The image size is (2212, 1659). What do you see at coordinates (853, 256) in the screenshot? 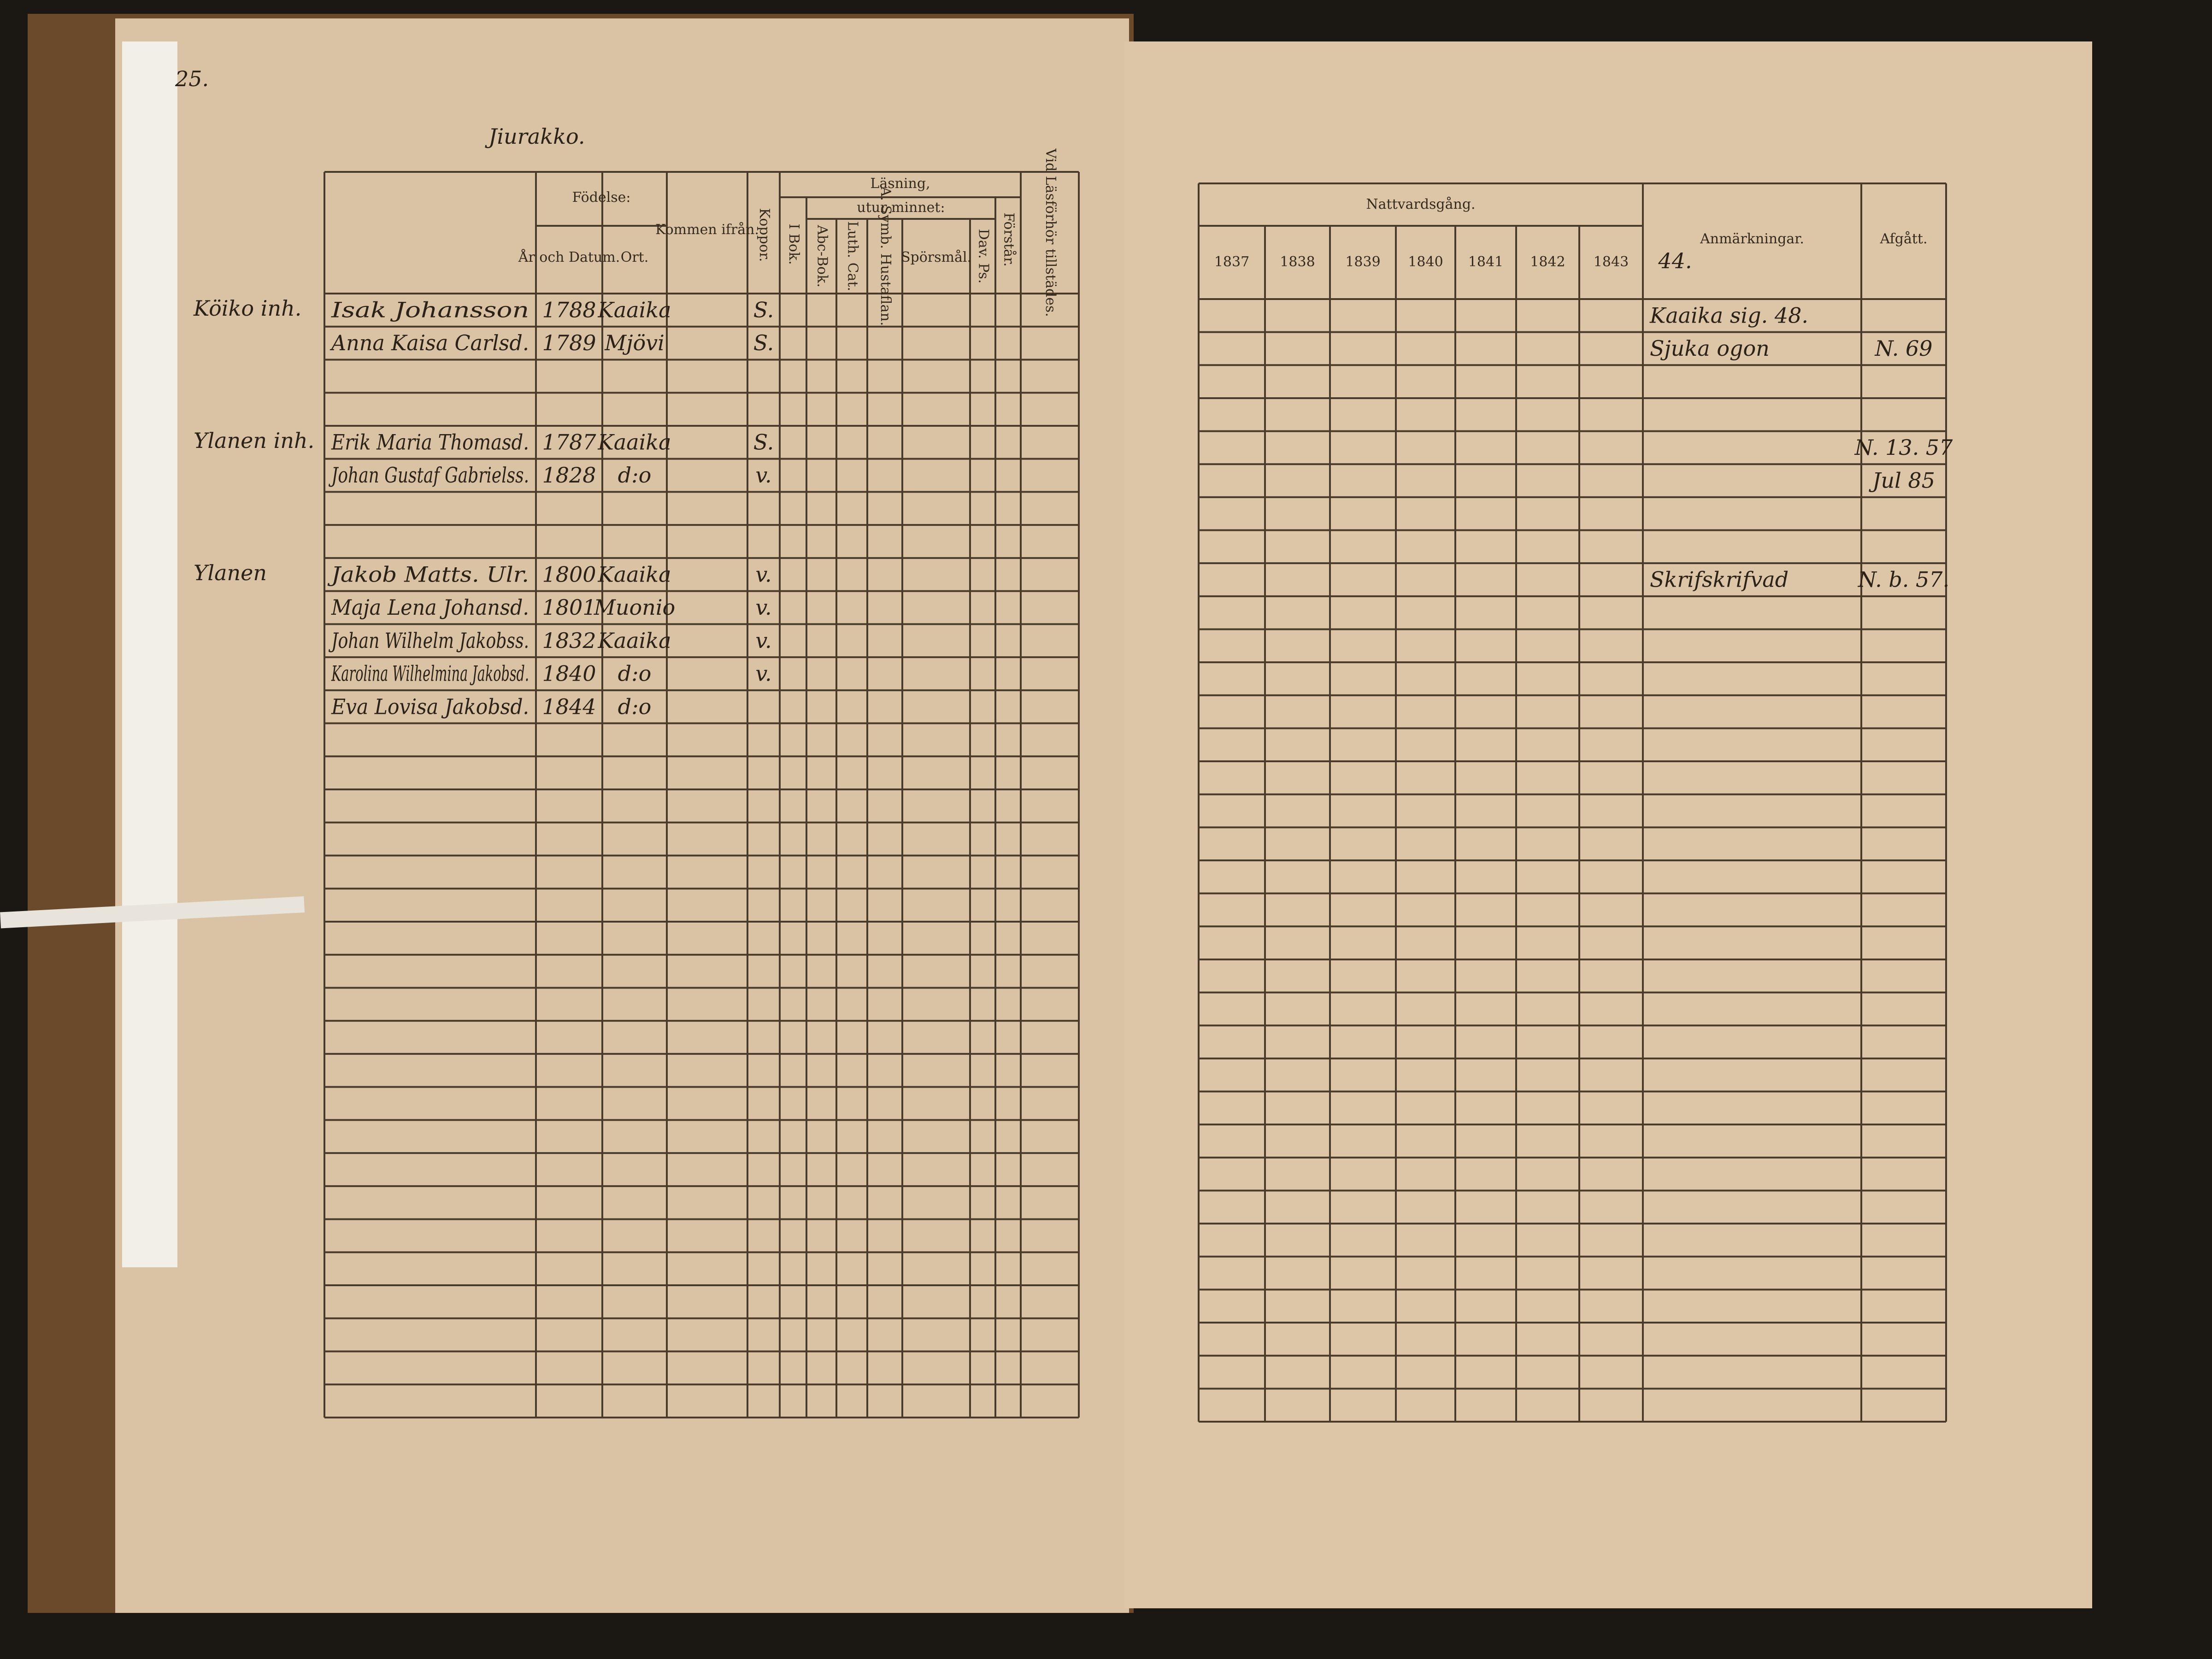
I see `header-luth_cat: Luth. Cat.` at bounding box center [853, 256].